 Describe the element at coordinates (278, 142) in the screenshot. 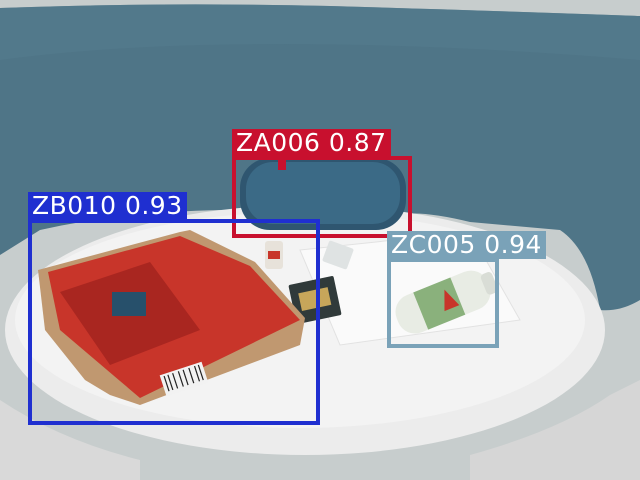

I see `detection-class: ZA006` at that location.